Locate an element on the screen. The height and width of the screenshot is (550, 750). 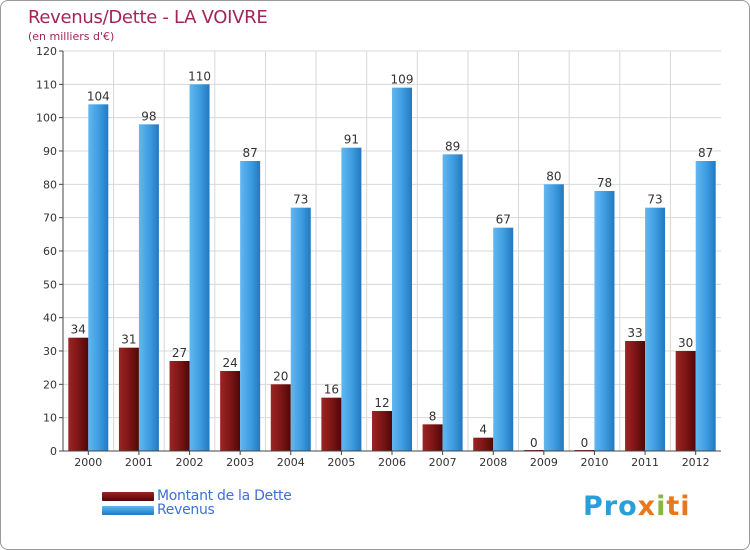
x-tick-label-2004: 2004 is located at coordinates (291, 462).